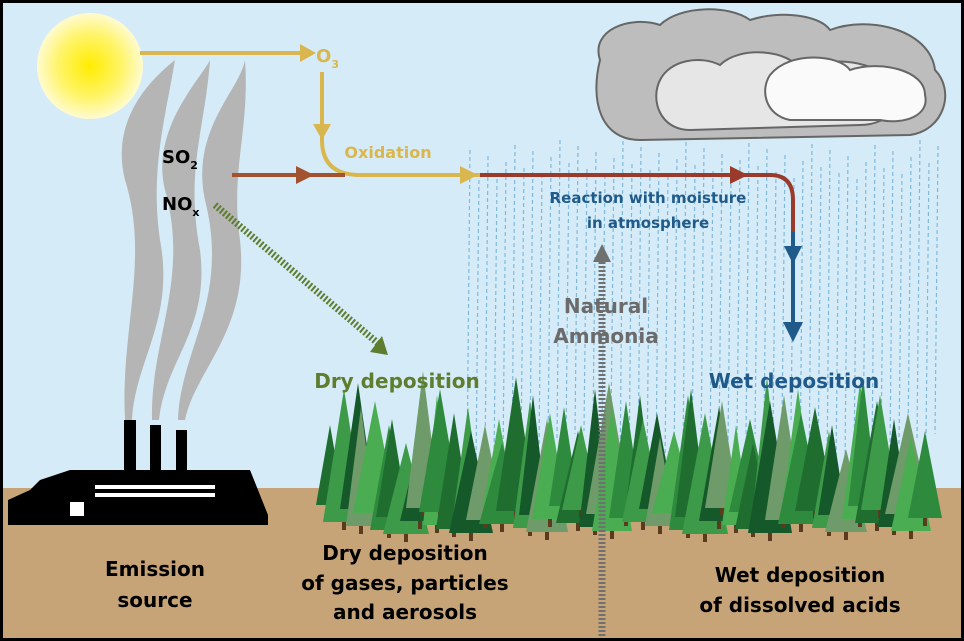  What do you see at coordinates (195, 212) in the screenshot?
I see `nox-label-sub: x` at bounding box center [195, 212].